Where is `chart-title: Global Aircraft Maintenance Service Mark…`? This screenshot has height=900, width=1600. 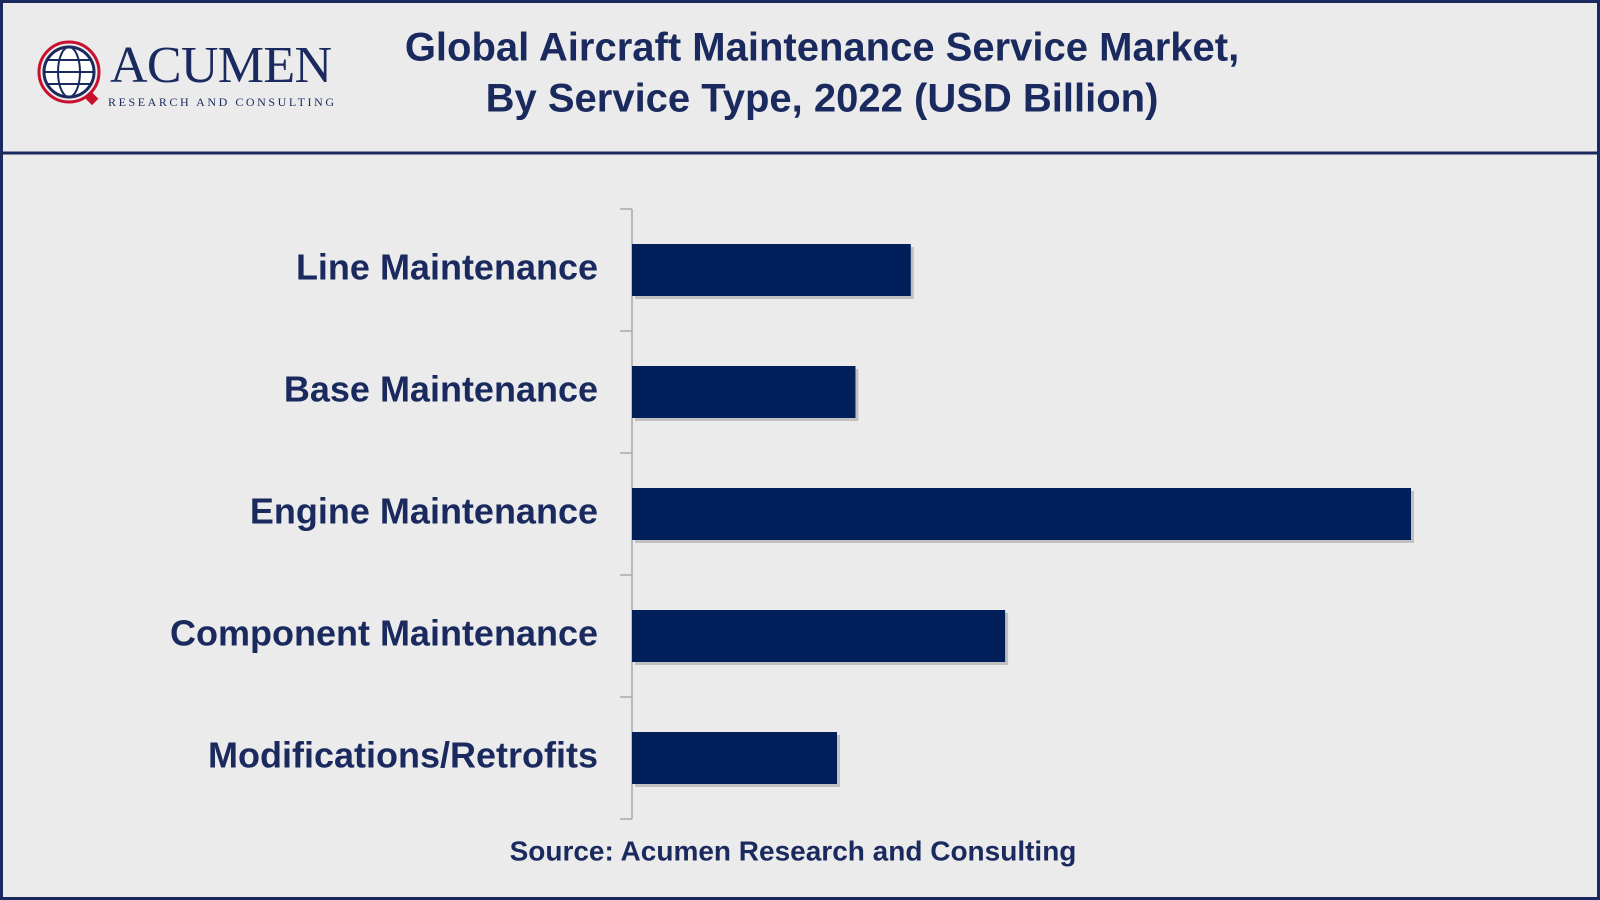 chart-title: Global Aircraft Maintenance Service Mark… is located at coordinates (822, 48).